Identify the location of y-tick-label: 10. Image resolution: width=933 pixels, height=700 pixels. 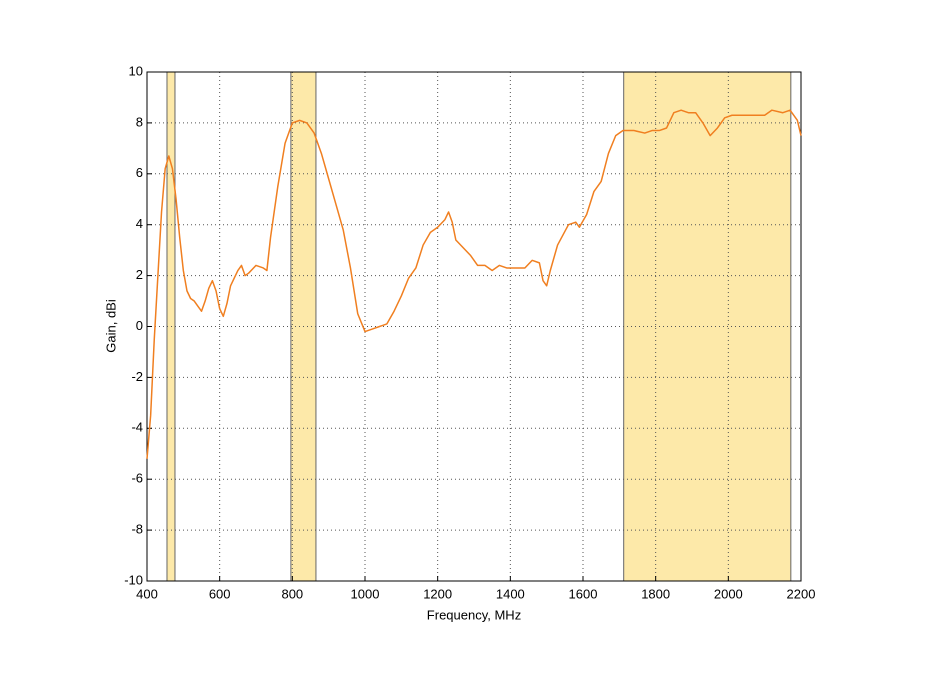
(136, 70).